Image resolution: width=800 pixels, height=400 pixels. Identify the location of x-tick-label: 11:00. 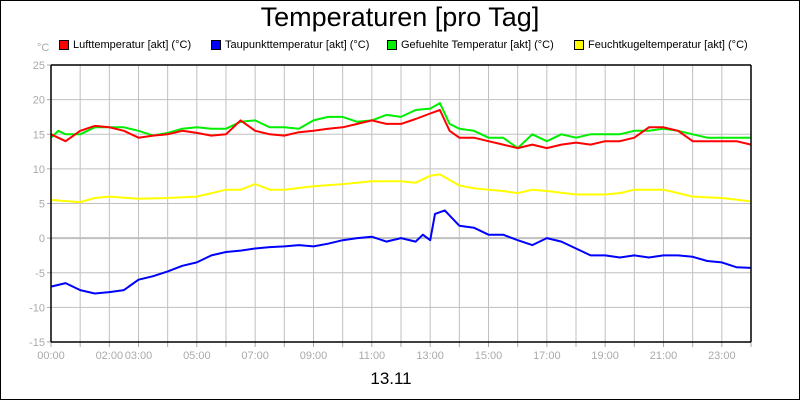
(371, 356).